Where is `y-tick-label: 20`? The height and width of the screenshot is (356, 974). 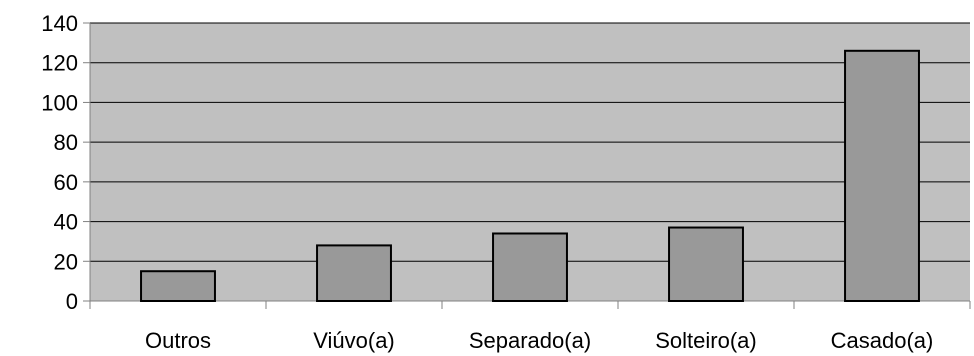
y-tick-label: 20 is located at coordinates (66, 261).